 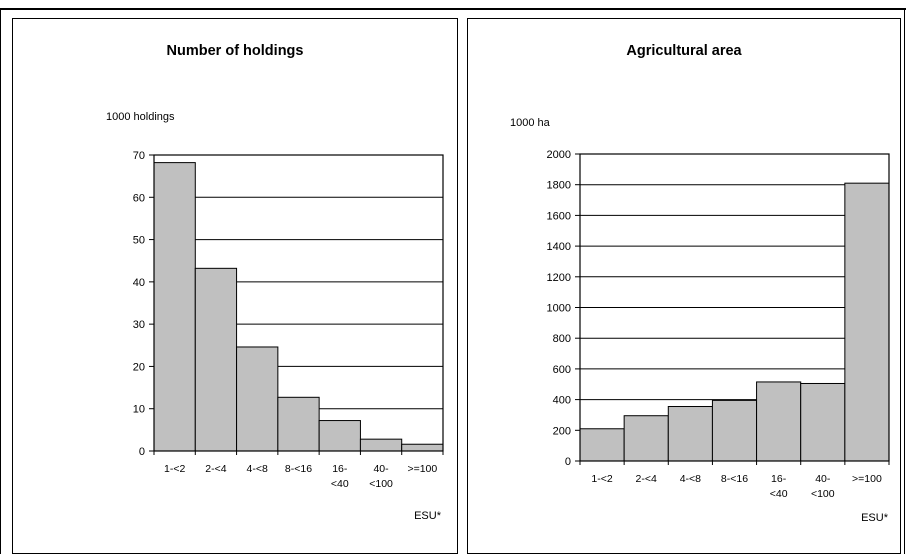 What do you see at coordinates (139, 283) in the screenshot?
I see `y-tick-label: 40` at bounding box center [139, 283].